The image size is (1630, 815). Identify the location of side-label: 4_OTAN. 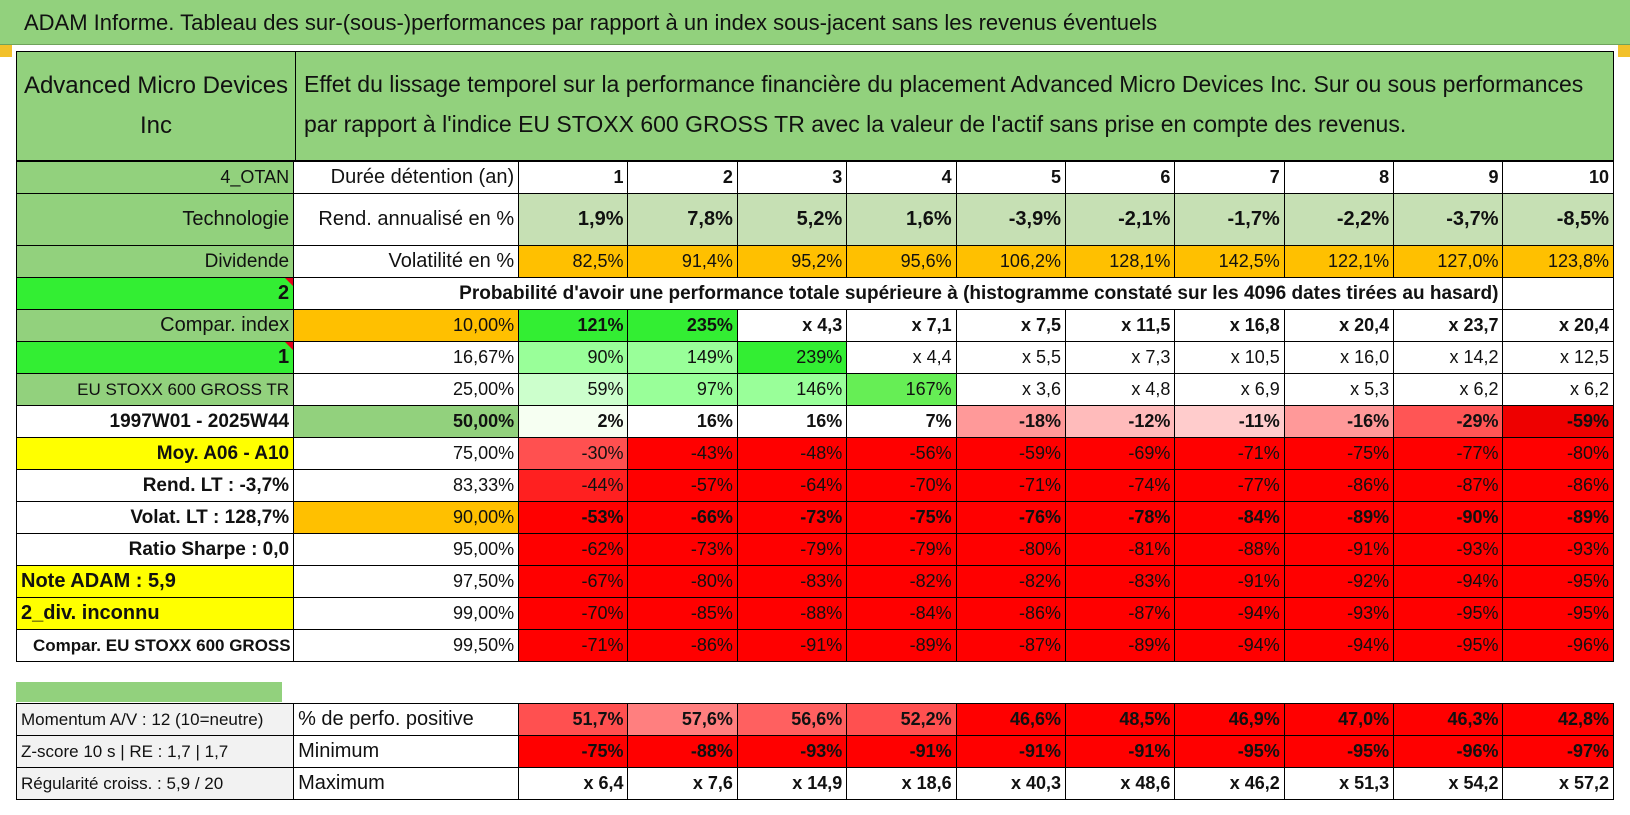
(155, 177).